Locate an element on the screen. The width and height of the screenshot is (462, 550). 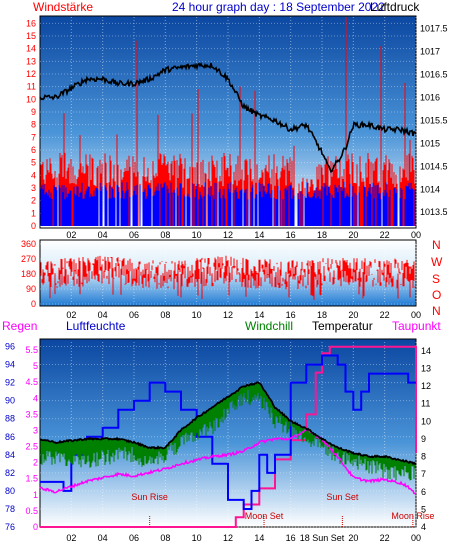
y-tick-label: 270 is located at coordinates (28, 259).